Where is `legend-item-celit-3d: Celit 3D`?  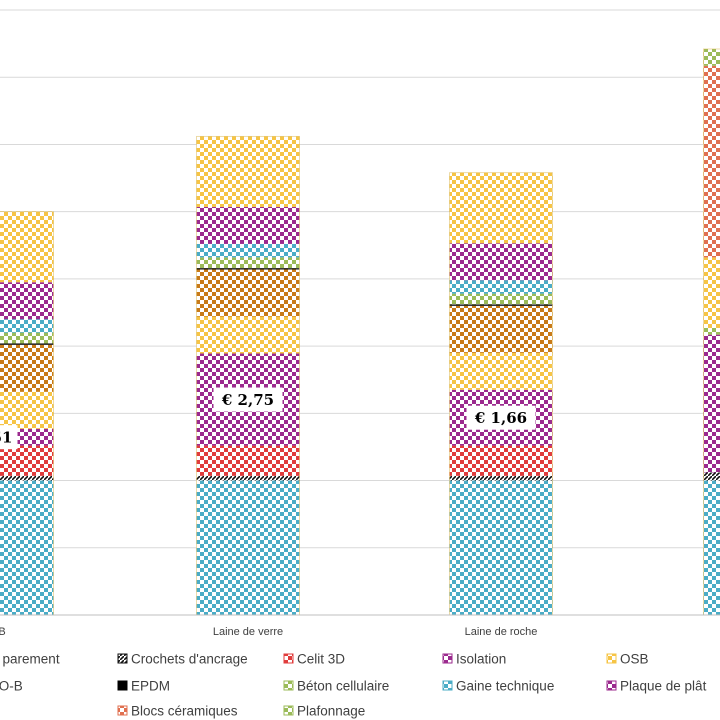
legend-item-celit-3d: Celit 3D is located at coordinates (314, 659).